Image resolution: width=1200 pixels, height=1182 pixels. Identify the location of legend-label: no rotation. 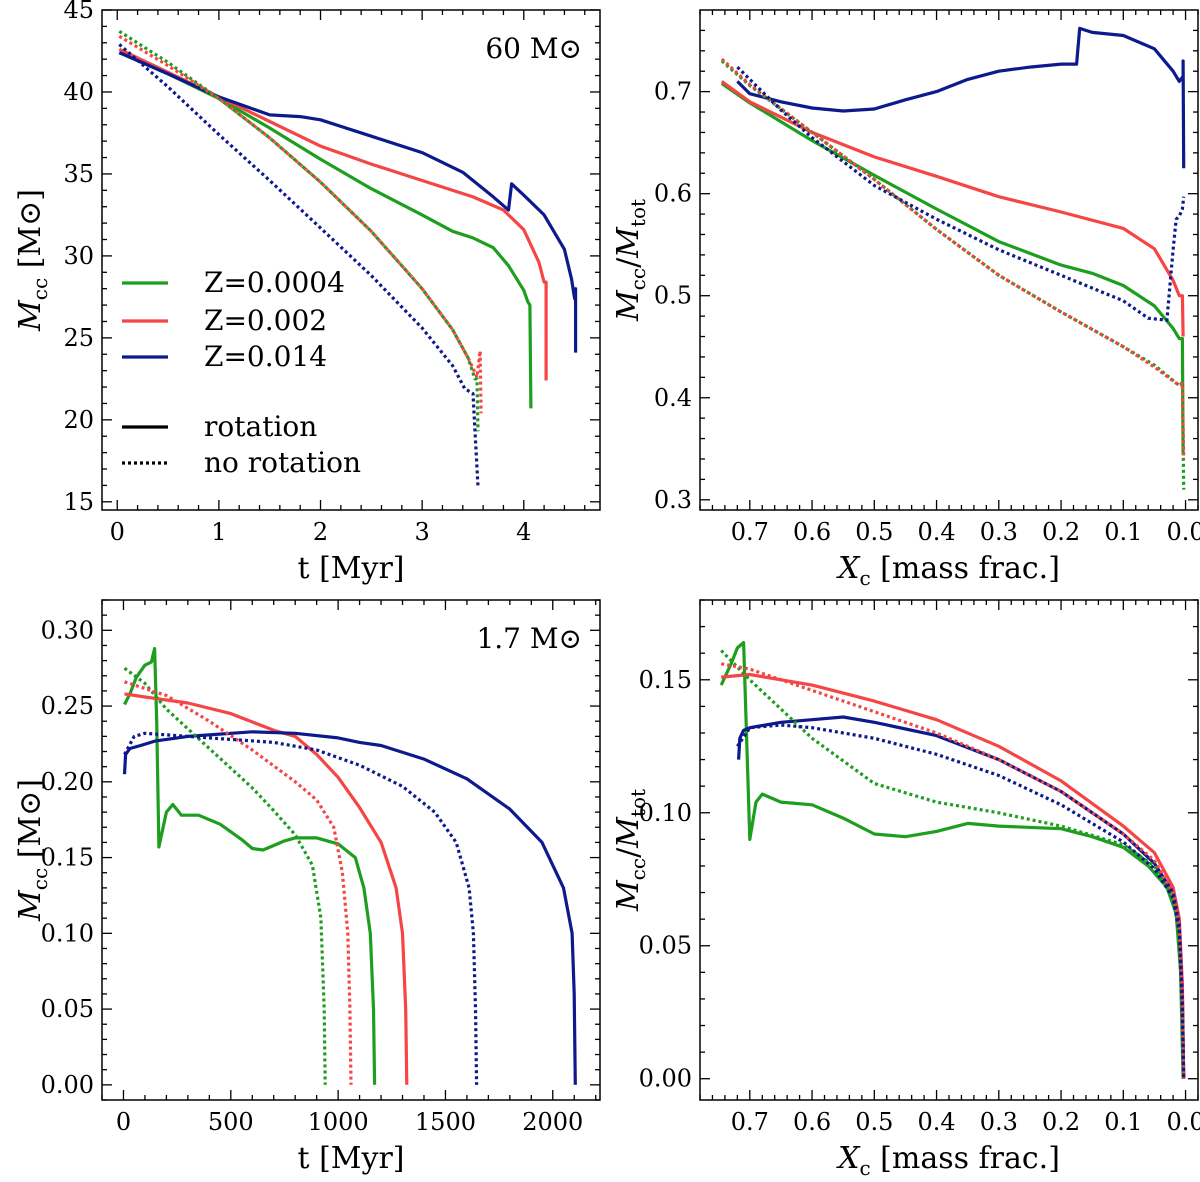
(282, 462).